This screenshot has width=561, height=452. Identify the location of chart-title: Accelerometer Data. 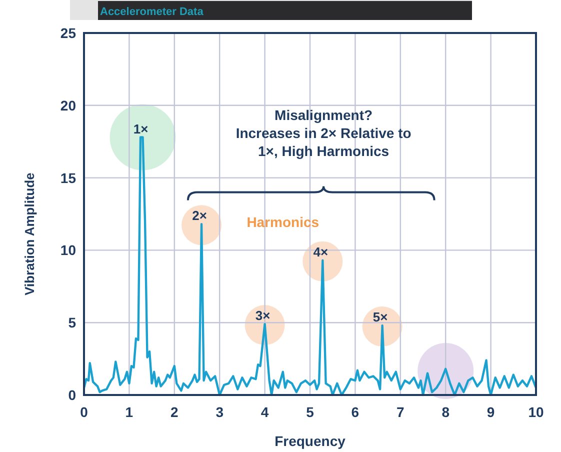
(152, 12).